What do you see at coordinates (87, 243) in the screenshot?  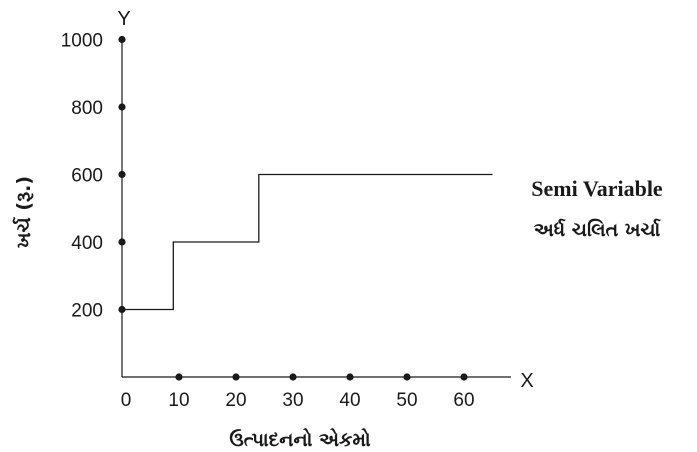 I see `y-tick-label: 400` at bounding box center [87, 243].